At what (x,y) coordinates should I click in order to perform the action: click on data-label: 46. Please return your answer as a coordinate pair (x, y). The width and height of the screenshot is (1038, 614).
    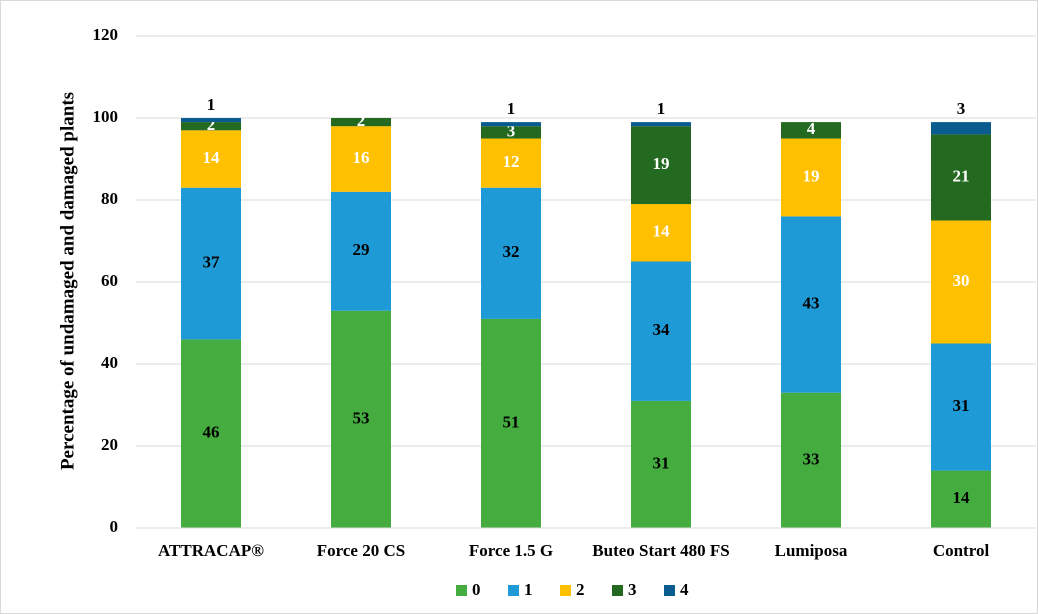
    Looking at the image, I should click on (211, 432).